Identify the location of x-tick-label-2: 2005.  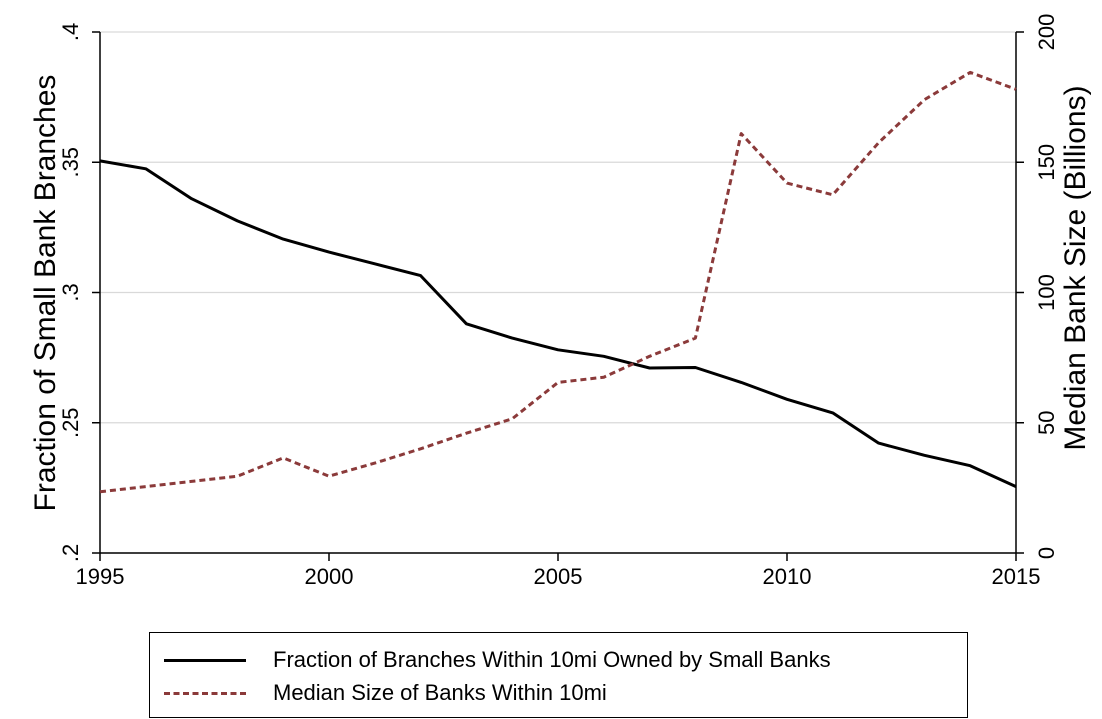
(558, 576).